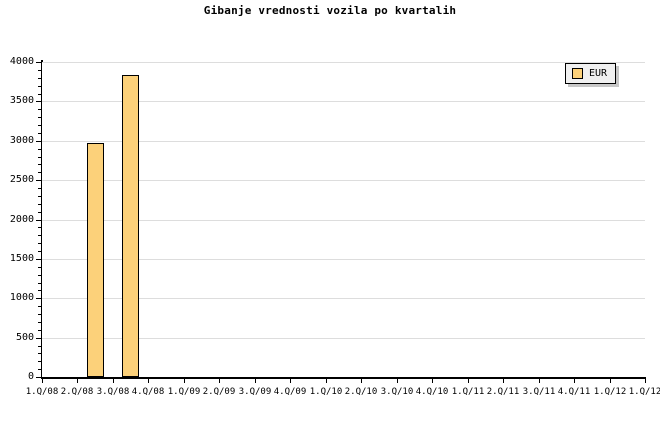 This screenshot has width=660, height=440. What do you see at coordinates (503, 392) in the screenshot?
I see `x-axis-tick-label: 2.Q/11` at bounding box center [503, 392].